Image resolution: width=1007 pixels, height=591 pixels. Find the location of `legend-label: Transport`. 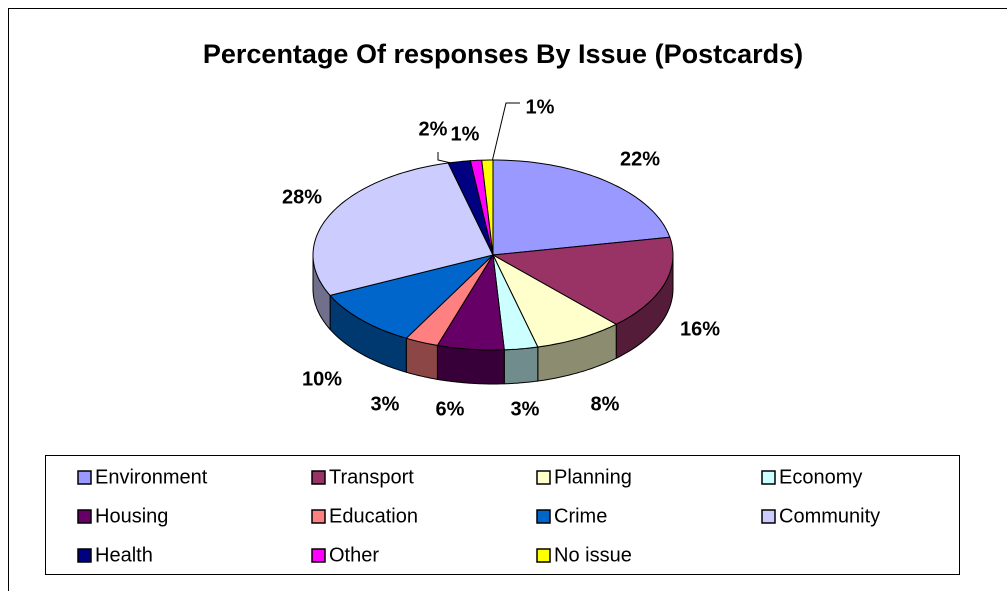

legend-label: Transport is located at coordinates (371, 477).